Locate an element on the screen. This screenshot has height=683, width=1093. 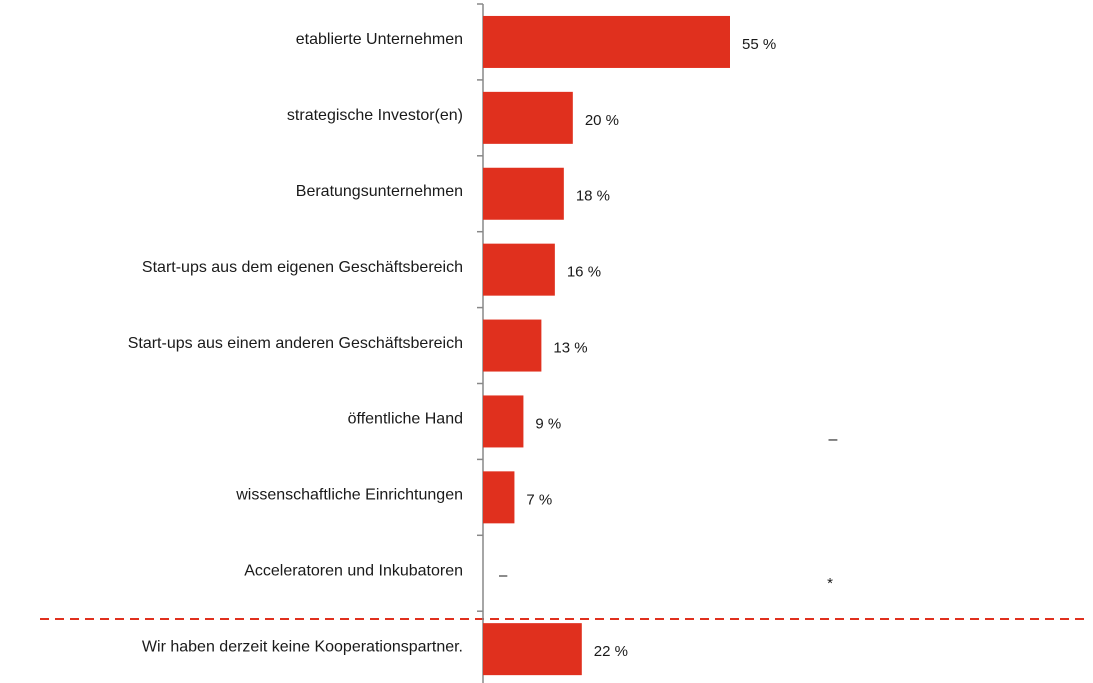
annotation: * is located at coordinates (830, 583).